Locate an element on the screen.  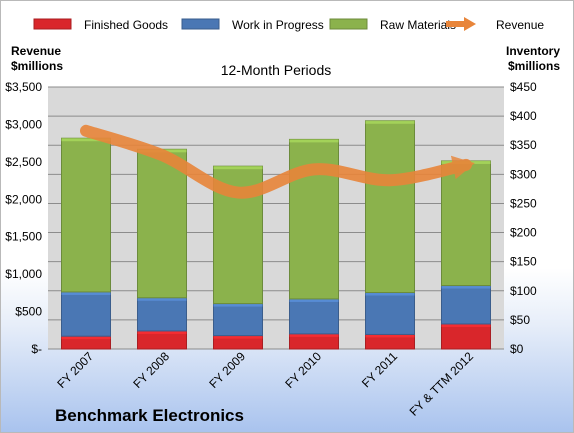
left-tick-label: $2,000 is located at coordinates (23, 199).